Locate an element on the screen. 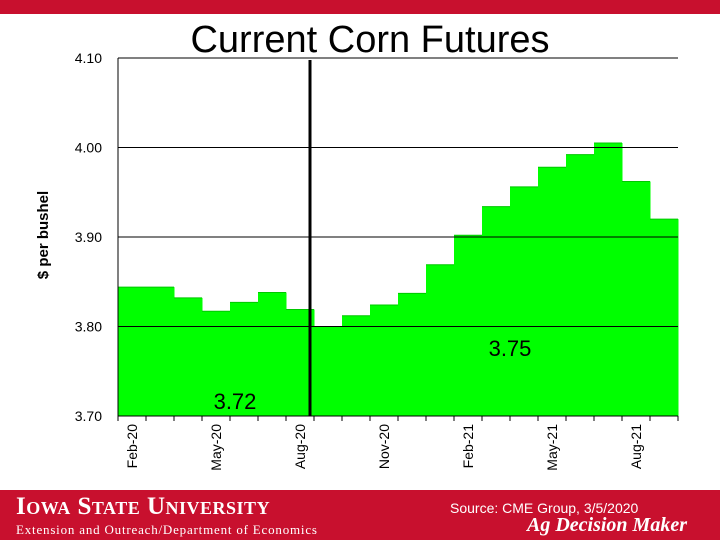 Image resolution: width=720 pixels, height=540 pixels. top-accent-bar is located at coordinates (360, 7).